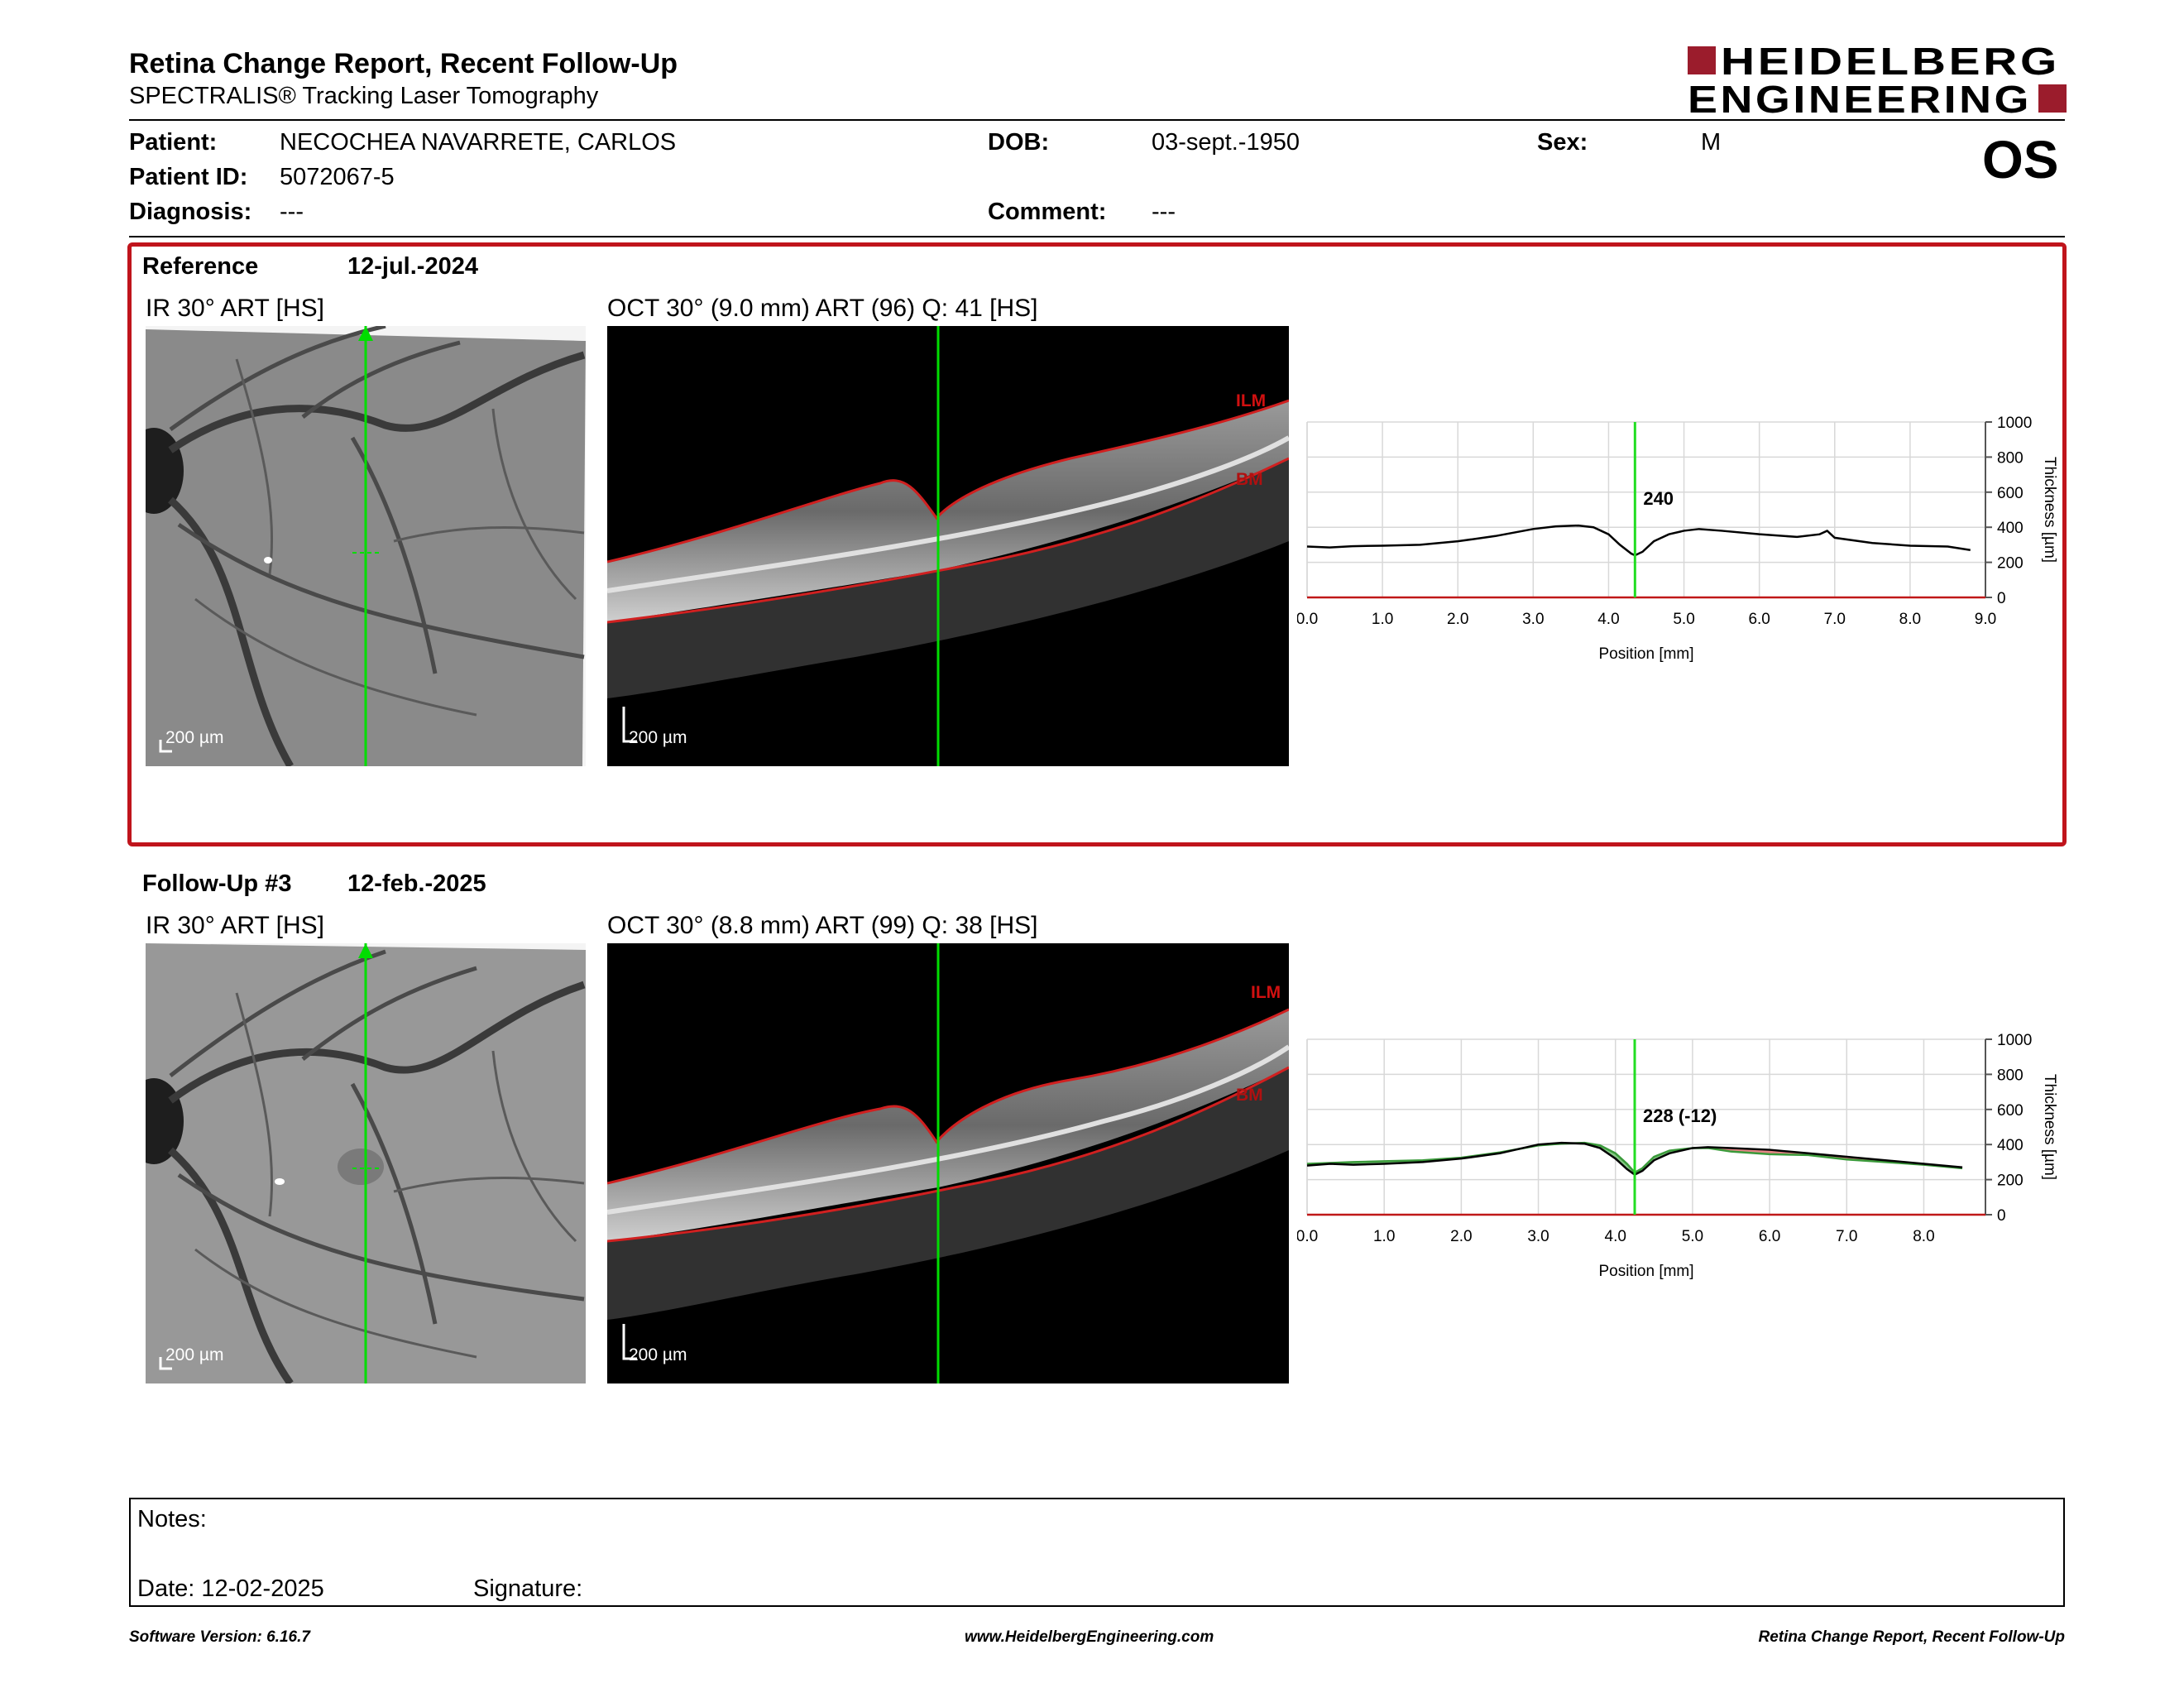  Describe the element at coordinates (173, 142) in the screenshot. I see `patient-label: Patient:` at that location.